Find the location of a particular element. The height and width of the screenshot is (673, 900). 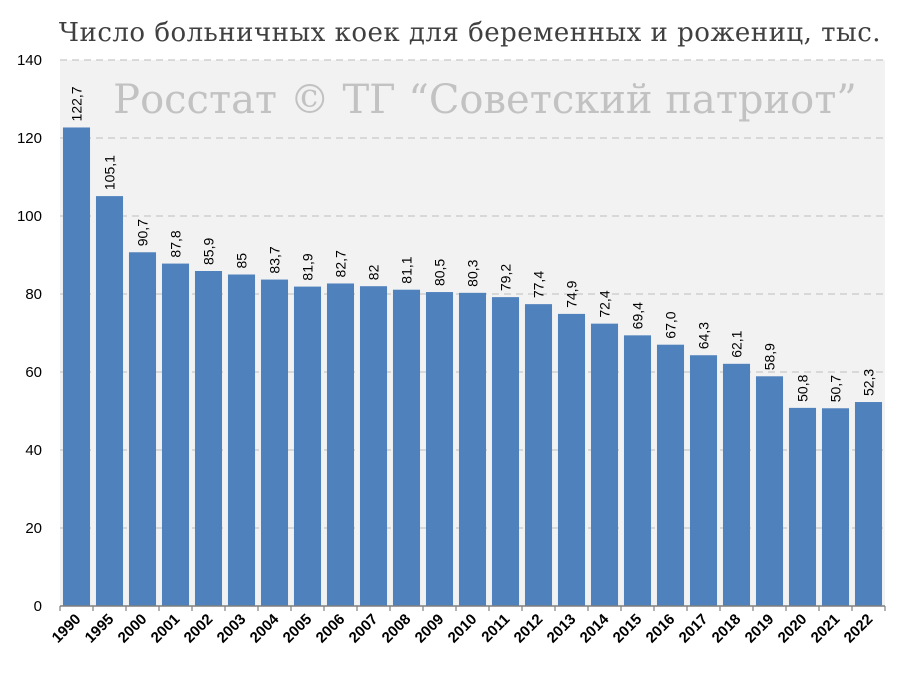

x-tick-label: 1990 is located at coordinates (67, 629).